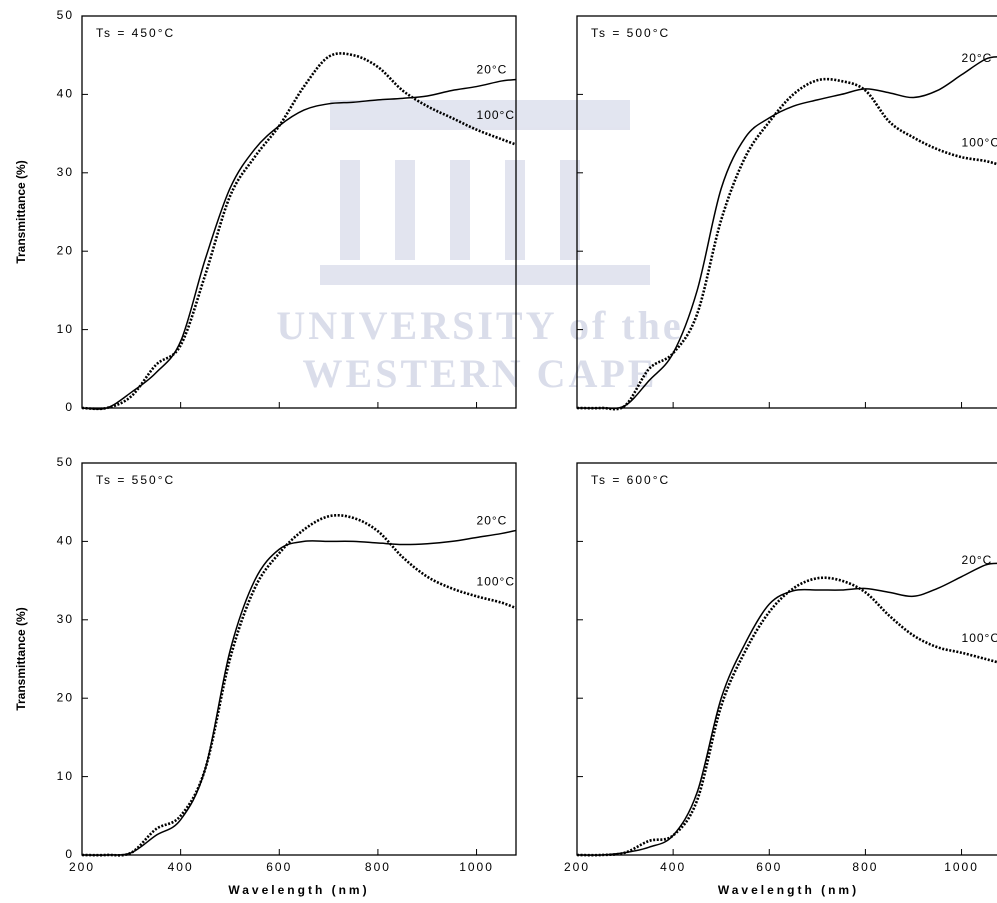 The width and height of the screenshot is (997, 903). I want to click on panel-annotation: Ts = 600°C, so click(630, 480).